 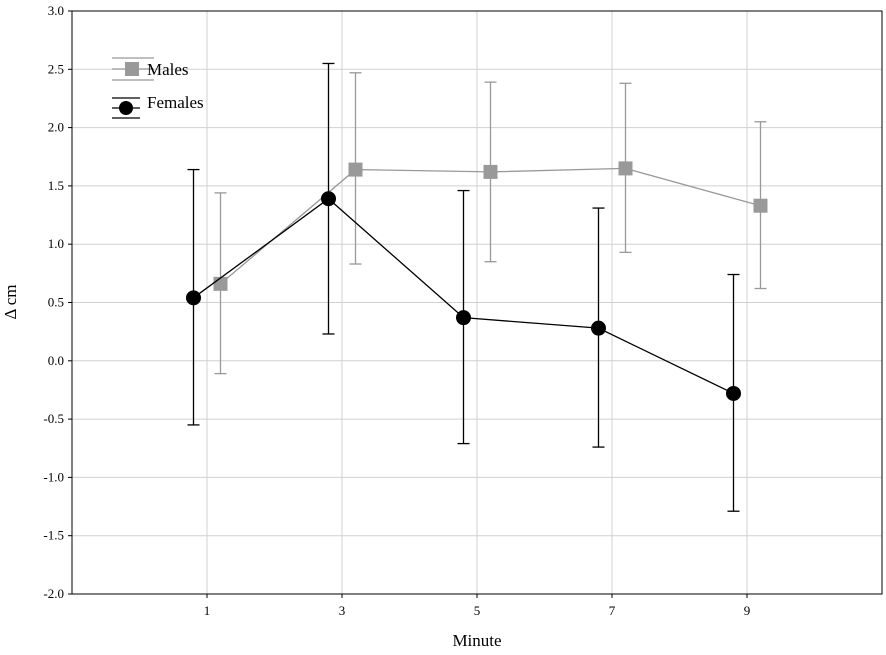 I want to click on legend-item-females: Females, so click(x=158, y=106).